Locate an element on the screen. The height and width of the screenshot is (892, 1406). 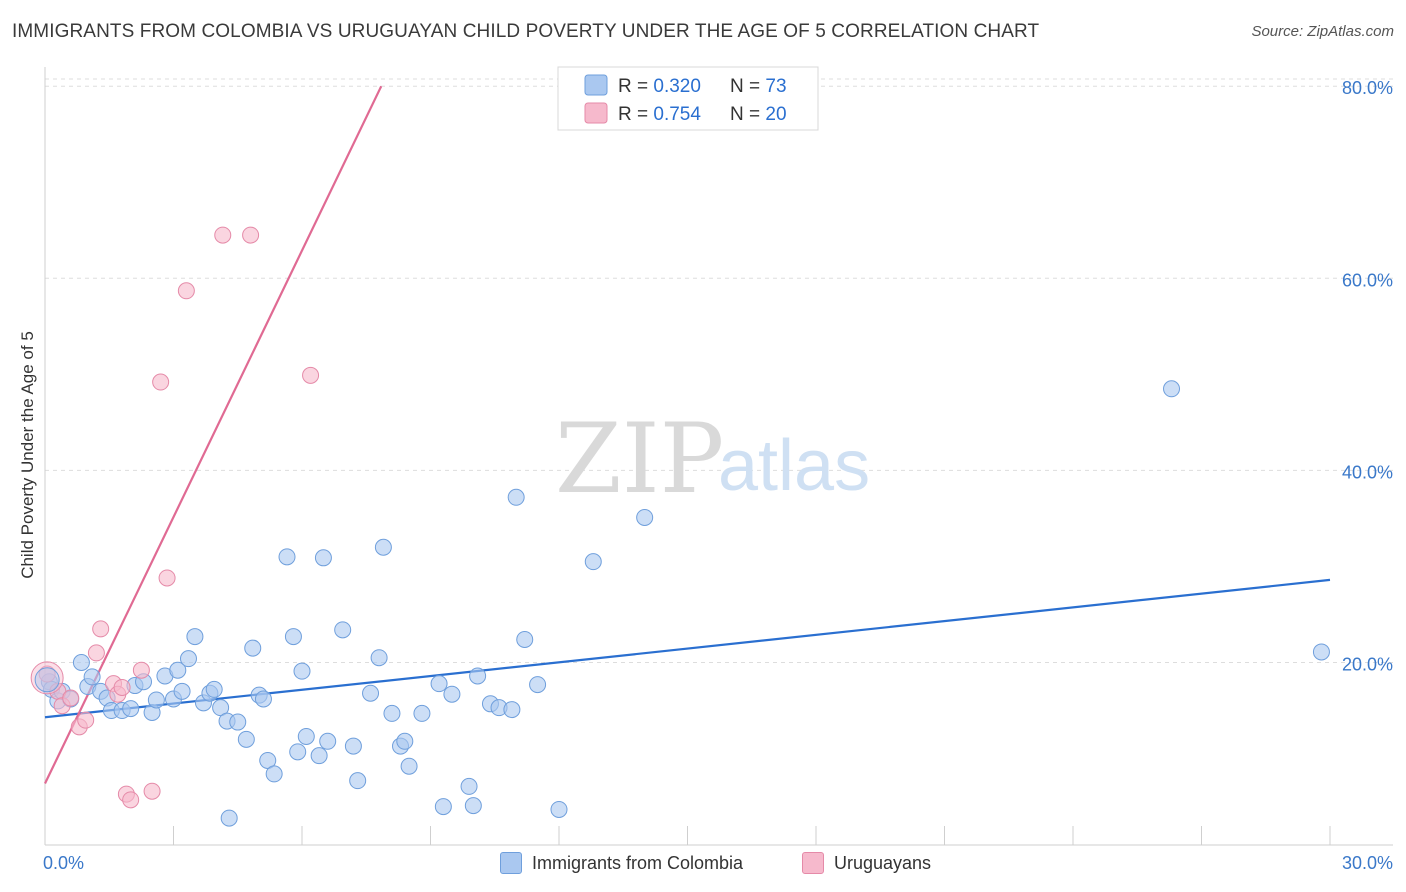
x-tick-label: 30.0% is located at coordinates (1367, 863).